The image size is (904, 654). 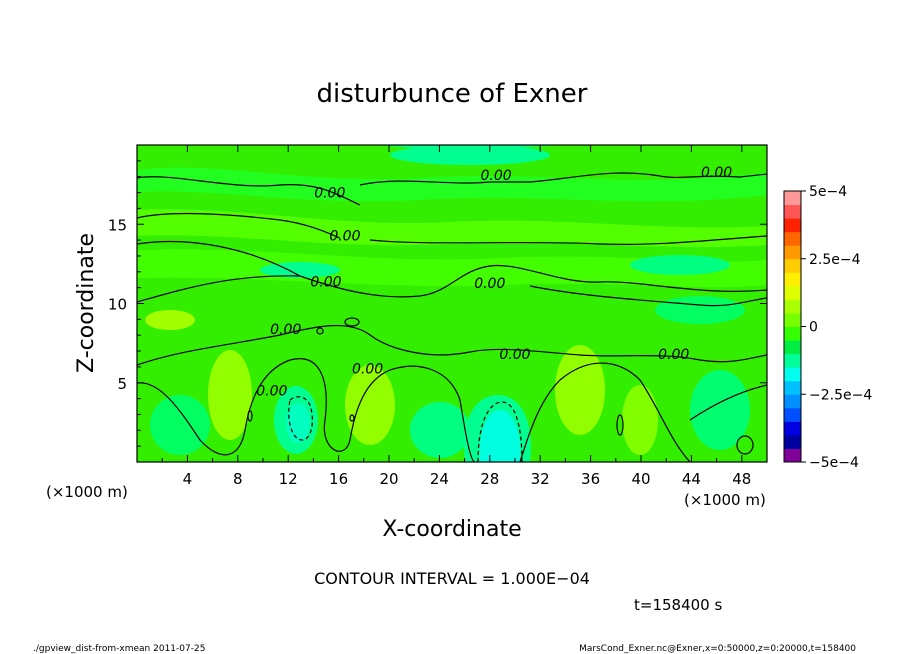 I want to click on colorbar-tick-label: 5e−4, so click(x=828, y=192).